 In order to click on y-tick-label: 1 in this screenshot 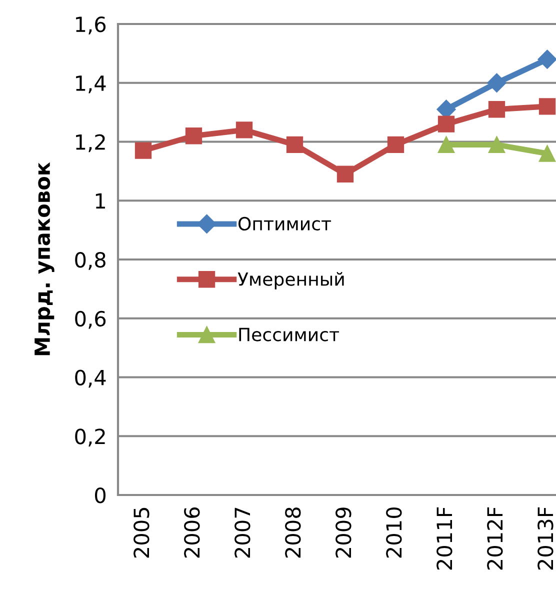, I will do `click(100, 201)`.